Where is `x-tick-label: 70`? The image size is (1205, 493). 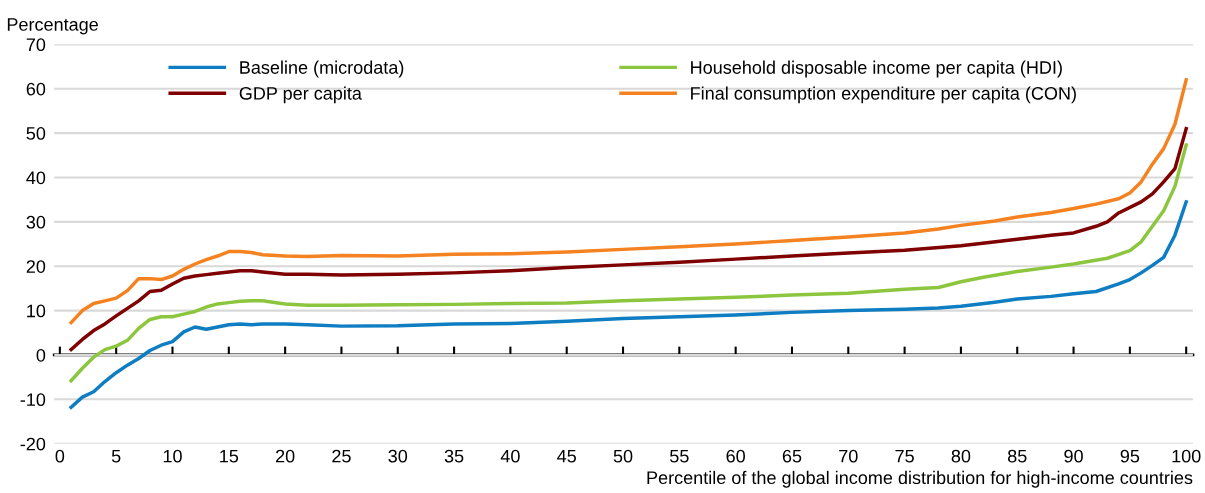 x-tick-label: 70 is located at coordinates (848, 456).